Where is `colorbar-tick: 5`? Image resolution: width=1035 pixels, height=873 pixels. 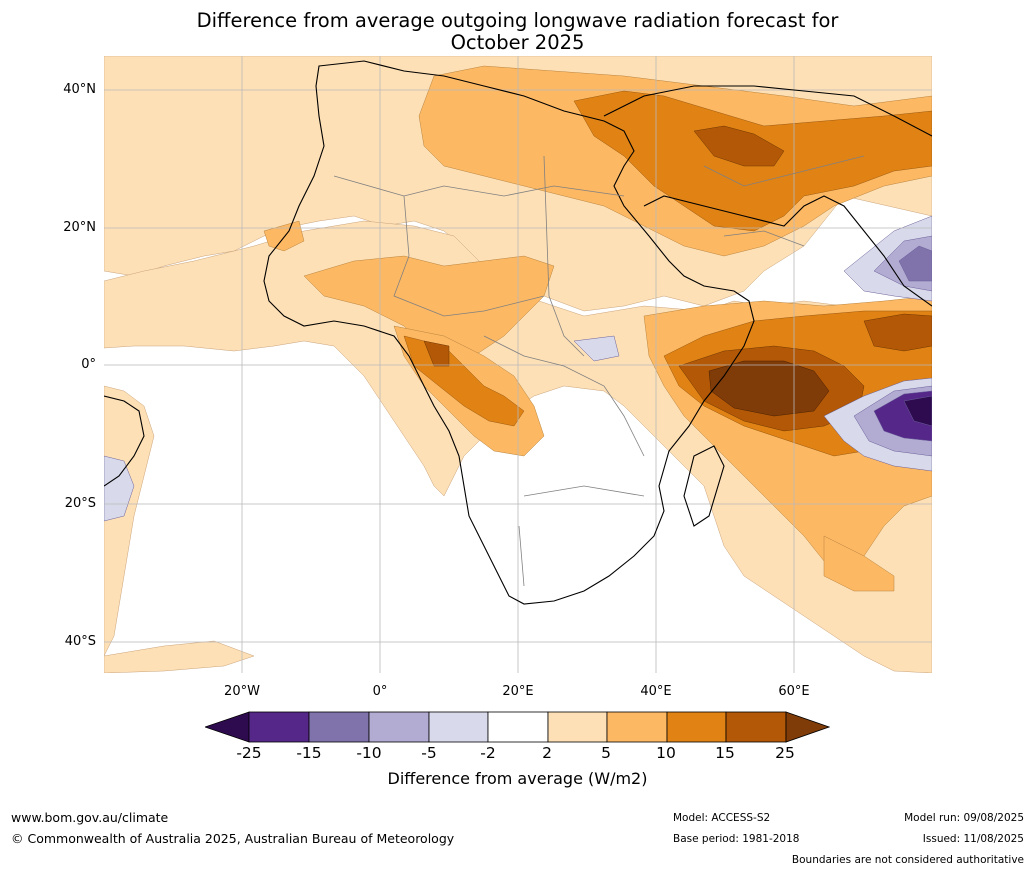
colorbar-tick: 5 is located at coordinates (606, 753).